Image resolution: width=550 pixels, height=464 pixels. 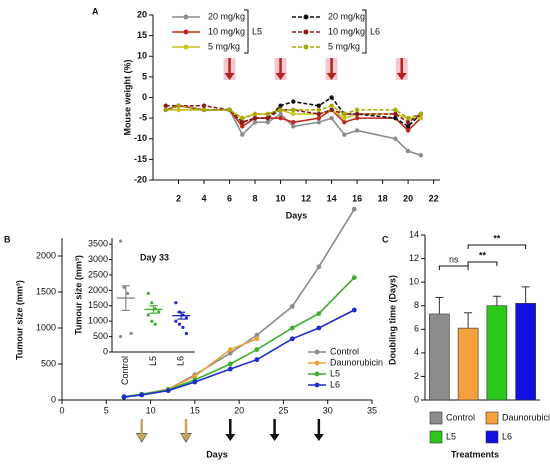 I want to click on x-tick-label: 22, so click(x=434, y=198).